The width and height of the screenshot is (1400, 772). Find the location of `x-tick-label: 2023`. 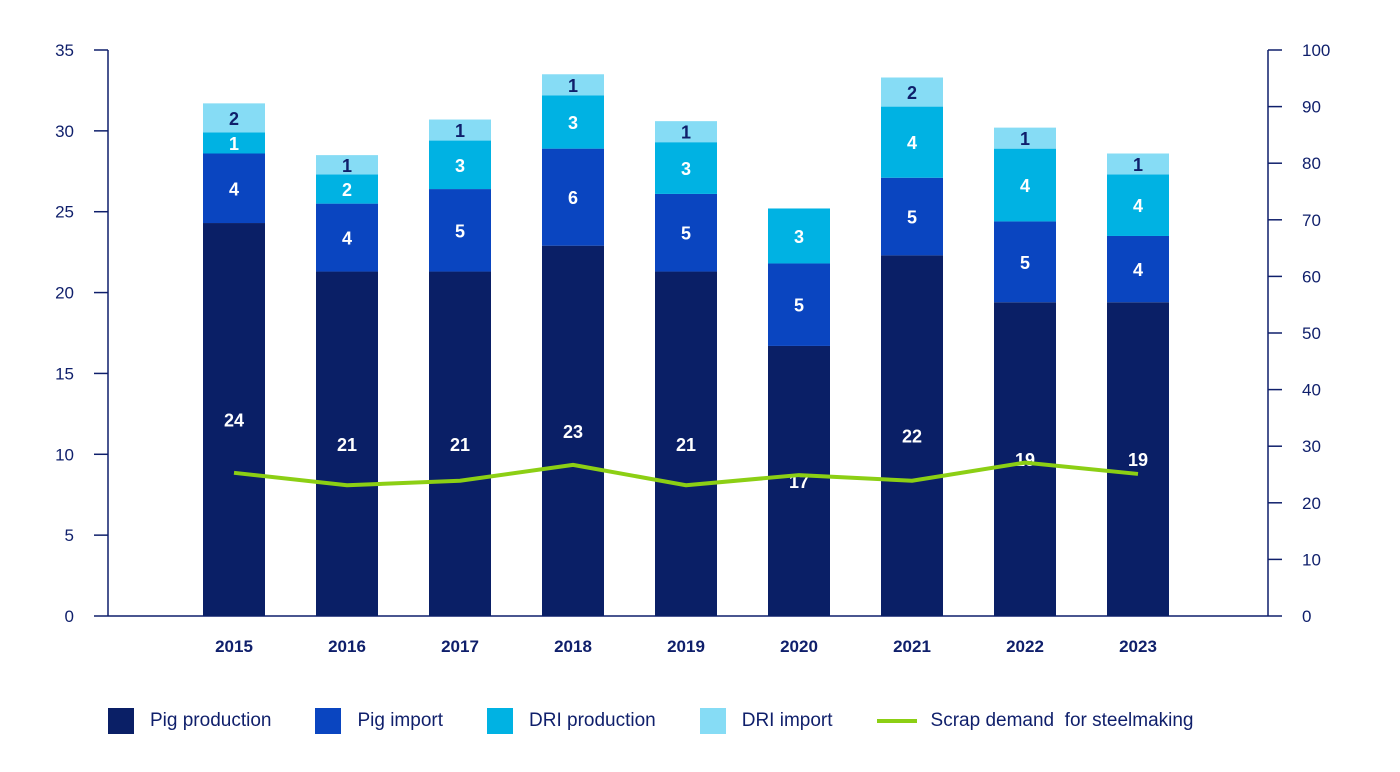

x-tick-label: 2023 is located at coordinates (1138, 646).